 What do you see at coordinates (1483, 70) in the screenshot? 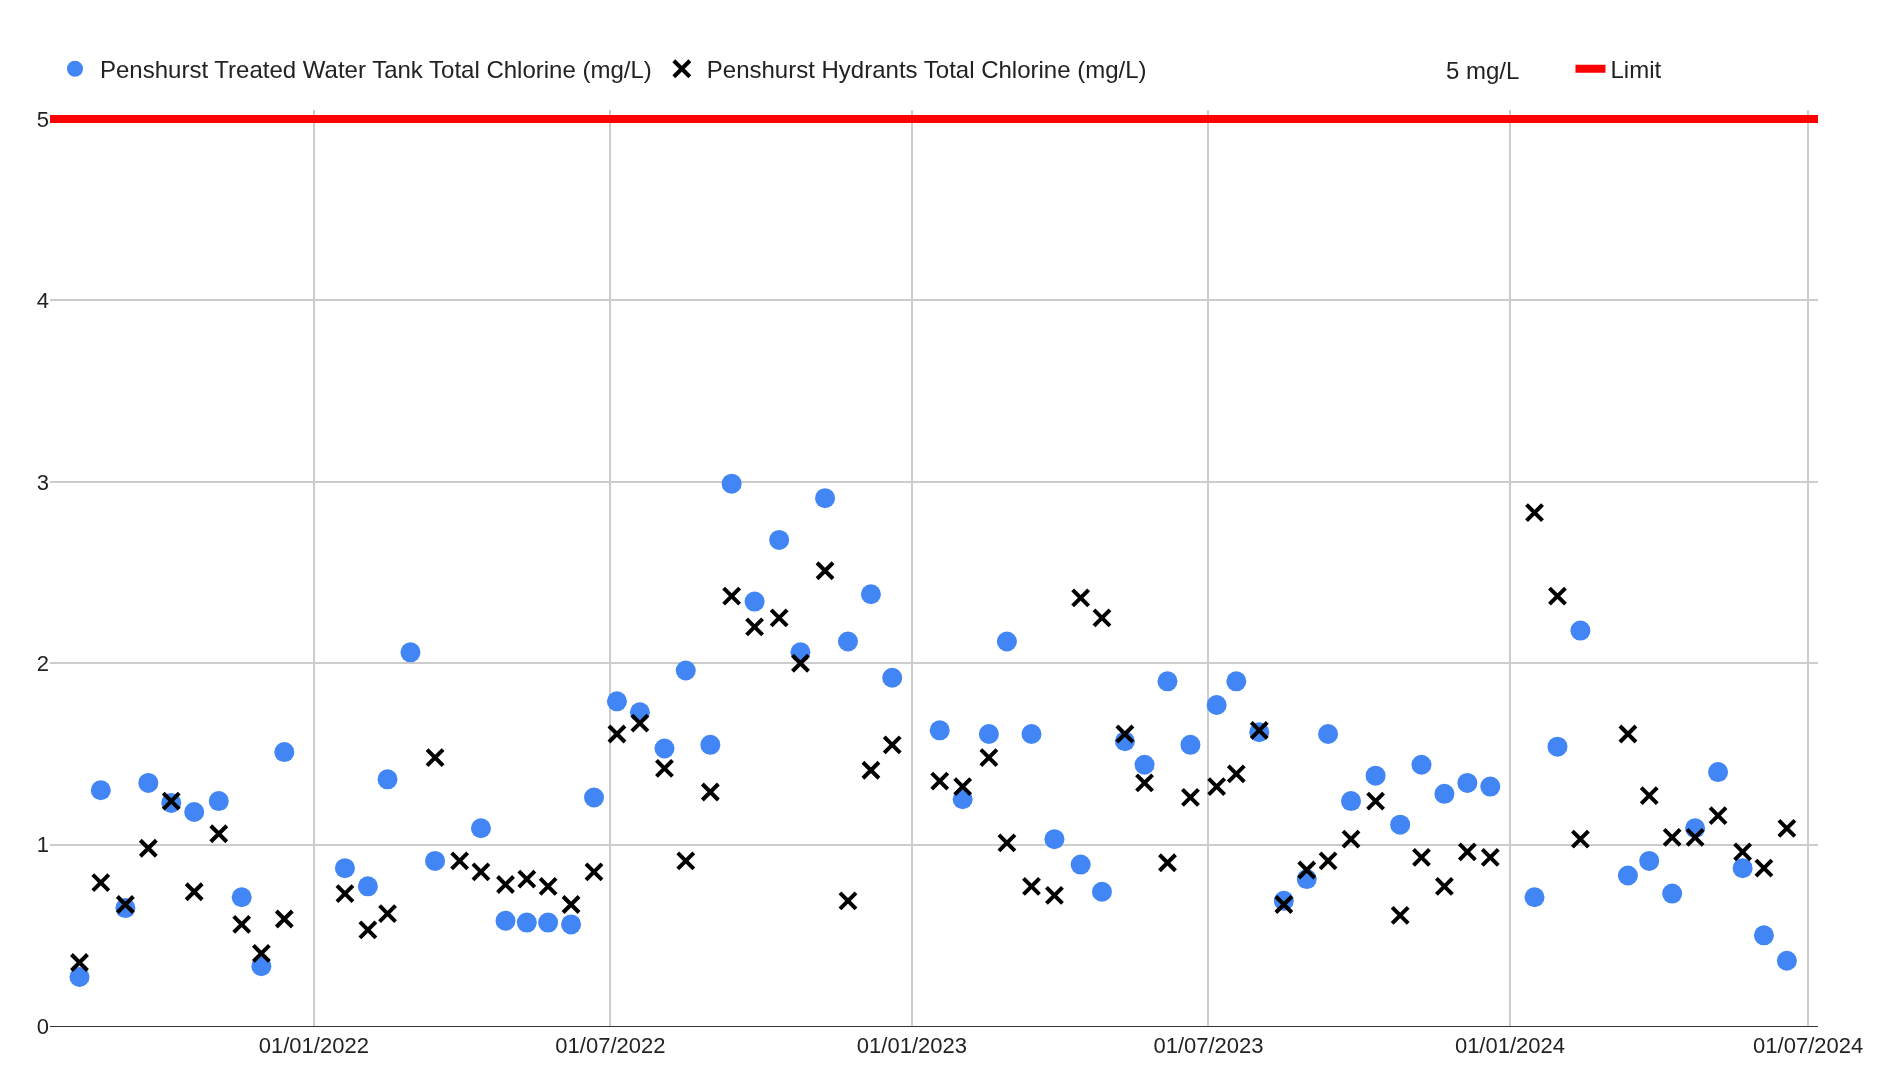
I see `text: 5 mg/L` at bounding box center [1483, 70].